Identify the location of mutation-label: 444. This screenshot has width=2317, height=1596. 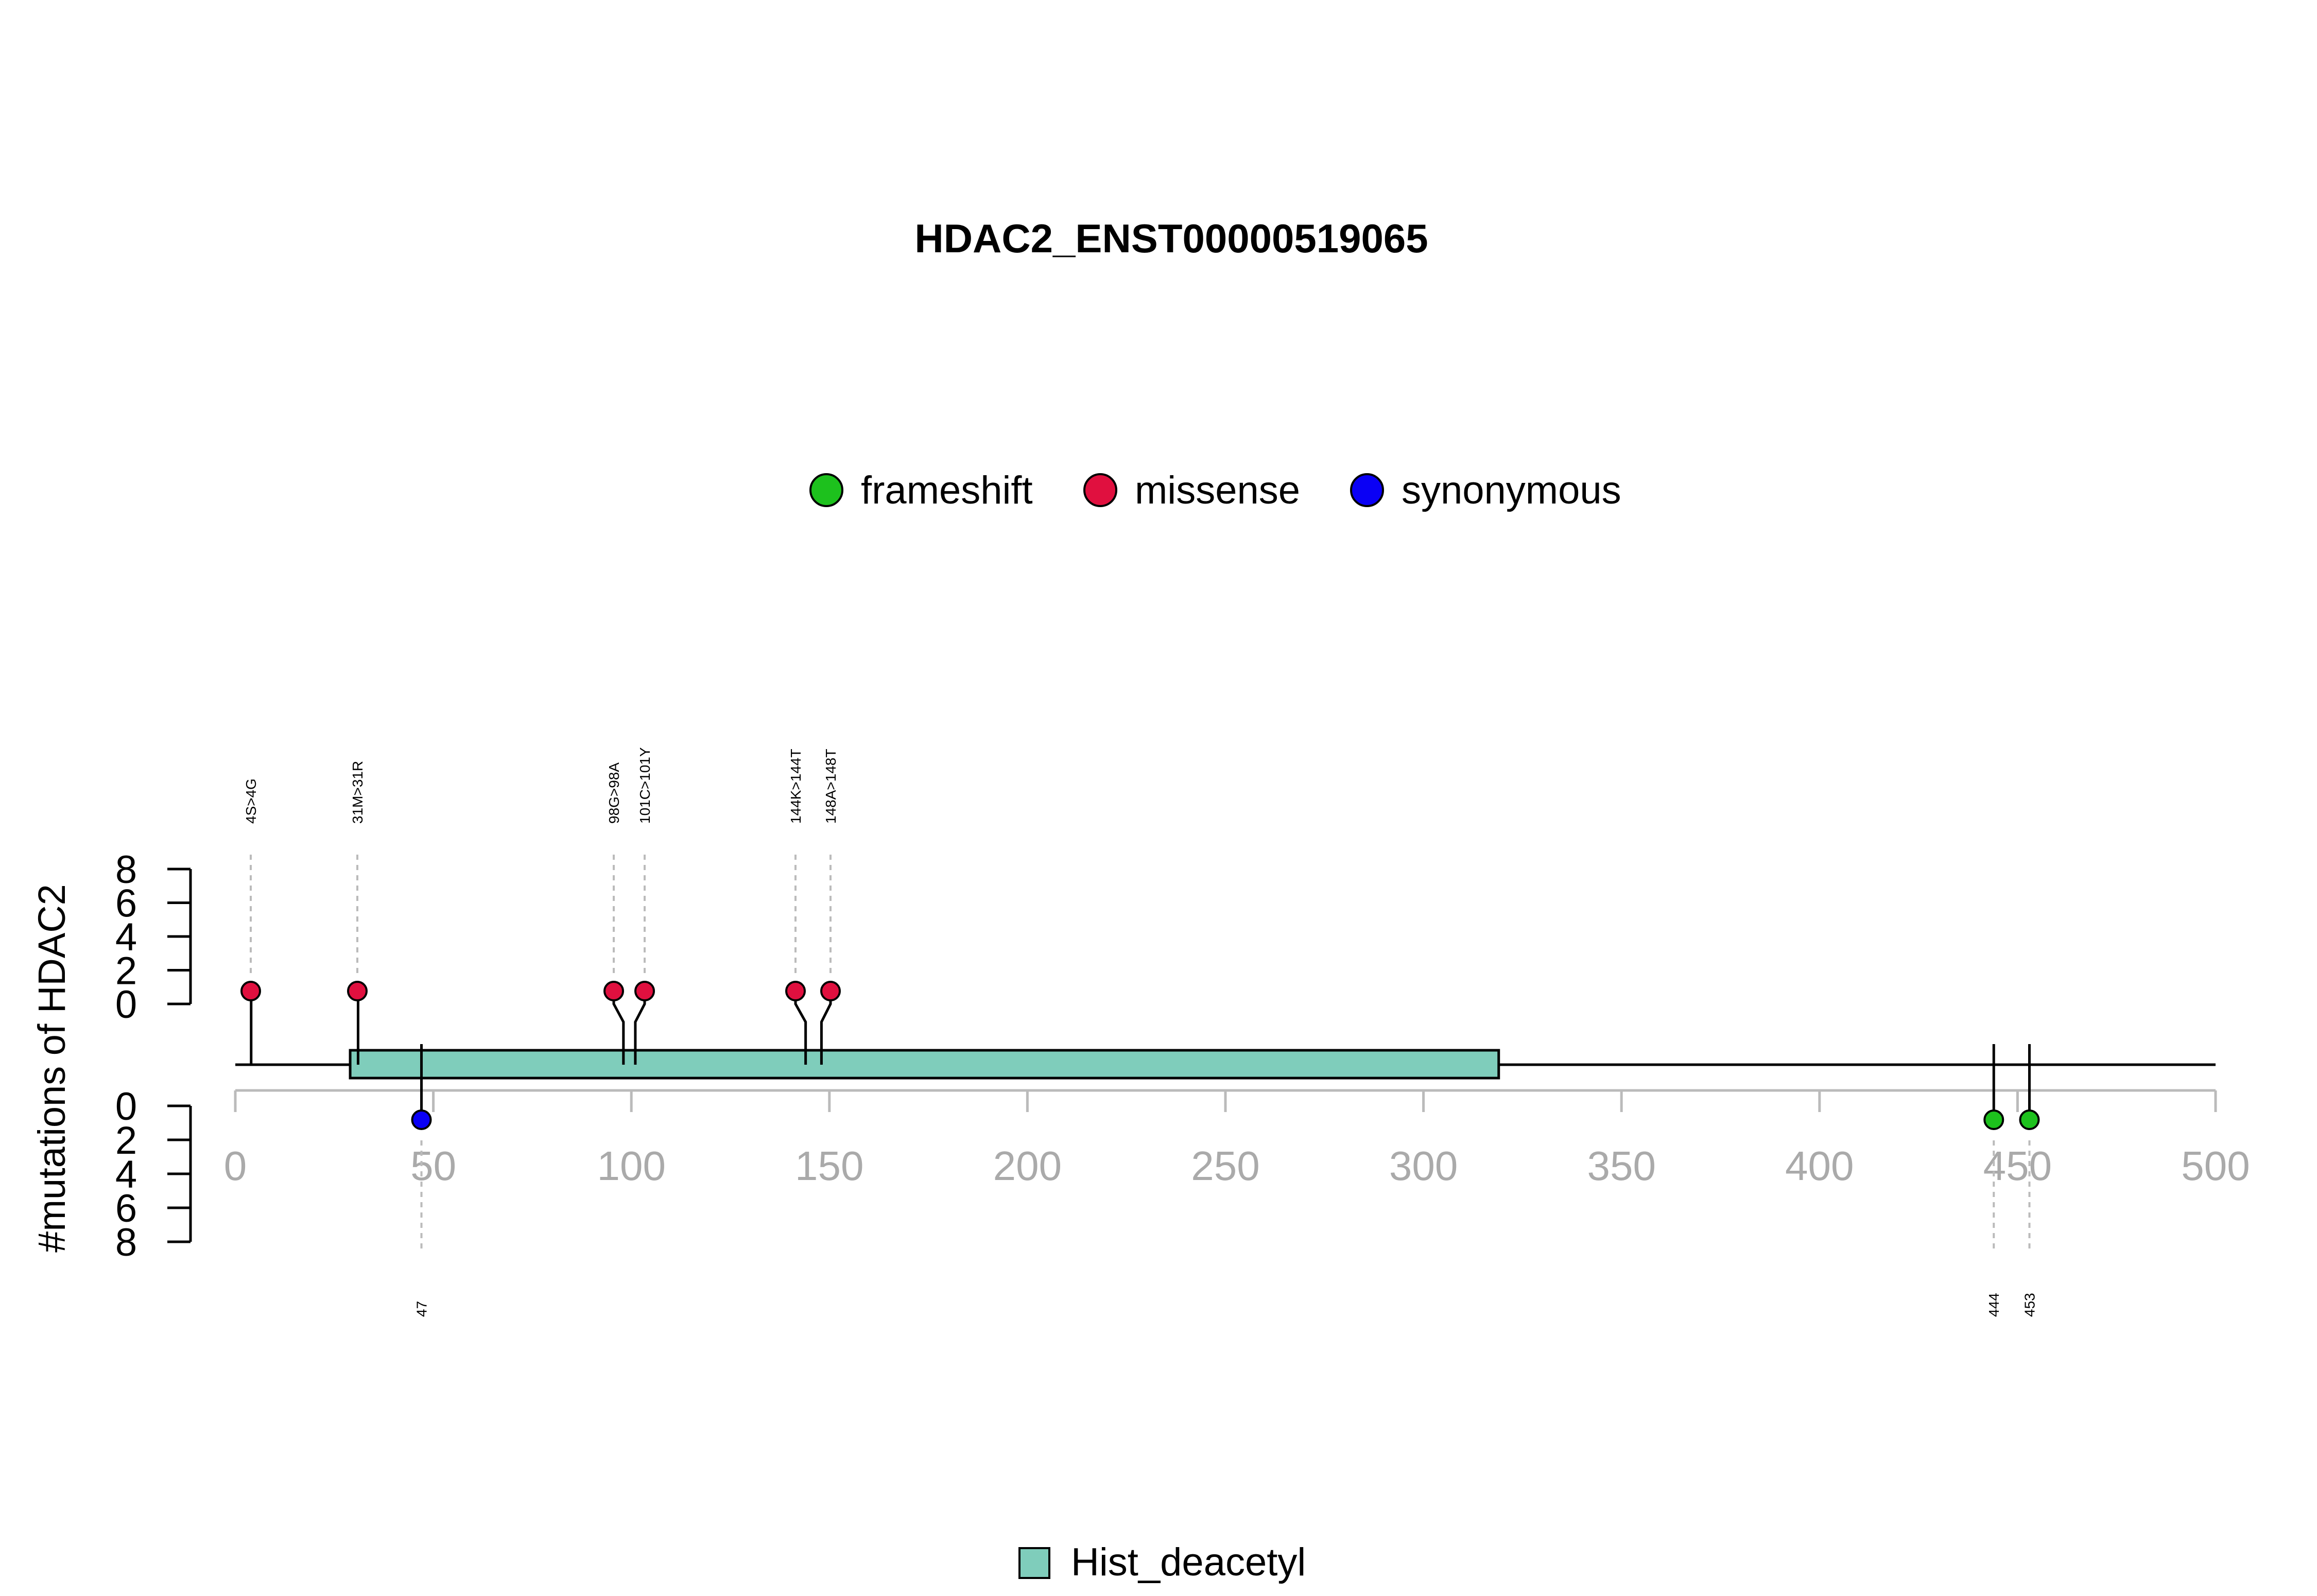
(1994, 1305).